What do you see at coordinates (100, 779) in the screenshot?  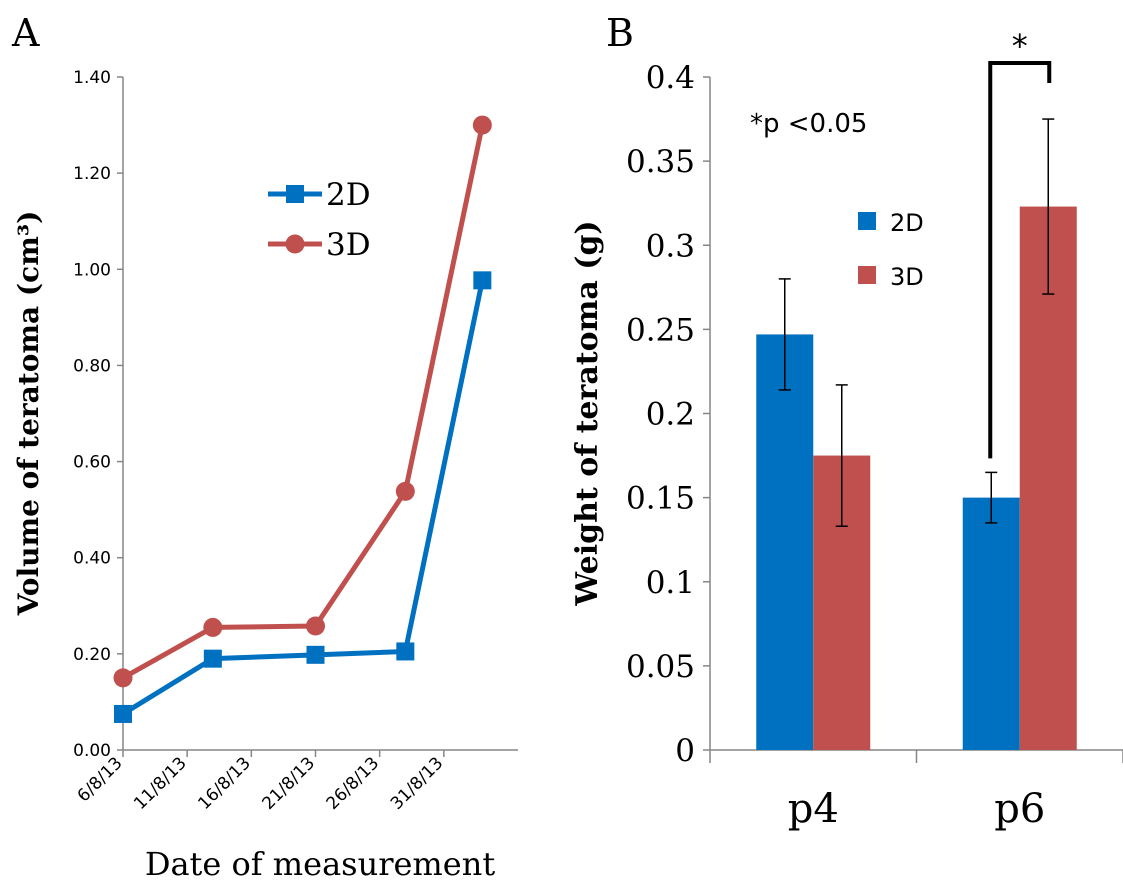 I see `x-tick-label: 6/8/13` at bounding box center [100, 779].